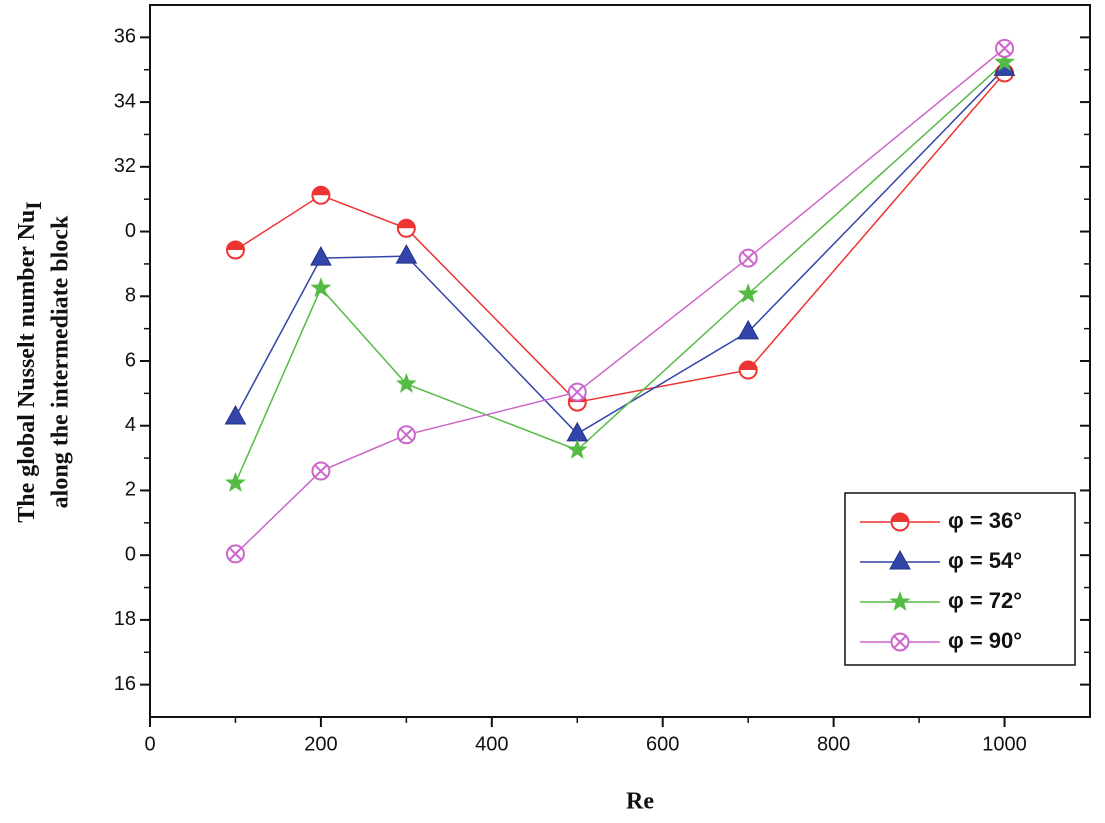 Image resolution: width=1105 pixels, height=823 pixels. What do you see at coordinates (125, 166) in the screenshot?
I see `y-tick-label: 32` at bounding box center [125, 166].